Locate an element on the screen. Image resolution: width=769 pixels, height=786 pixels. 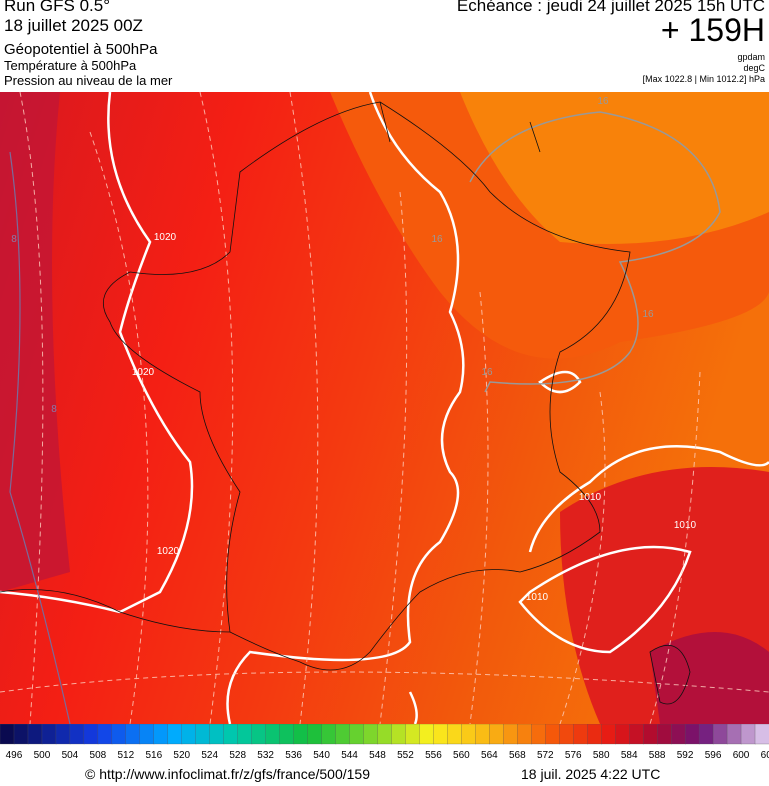
scale-label: 572 is located at coordinates (545, 755).